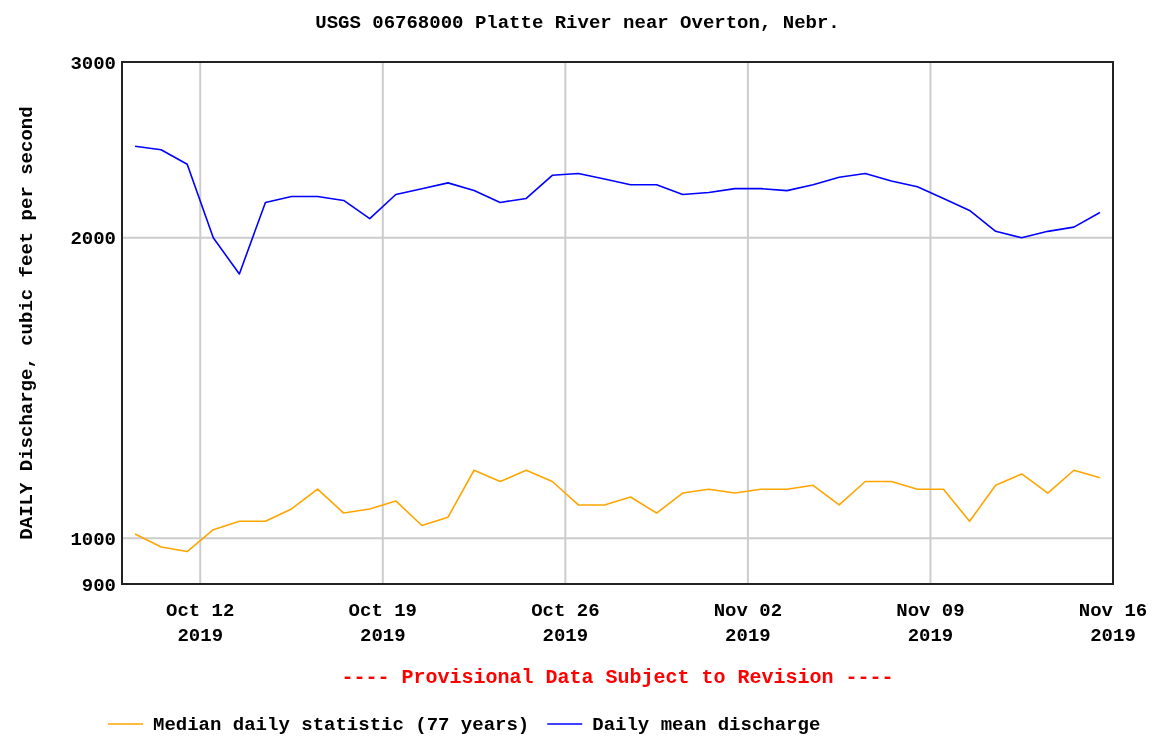 Image resolution: width=1155 pixels, height=742 pixels. I want to click on x-tick-label: Oct 19 2019, so click(382, 623).